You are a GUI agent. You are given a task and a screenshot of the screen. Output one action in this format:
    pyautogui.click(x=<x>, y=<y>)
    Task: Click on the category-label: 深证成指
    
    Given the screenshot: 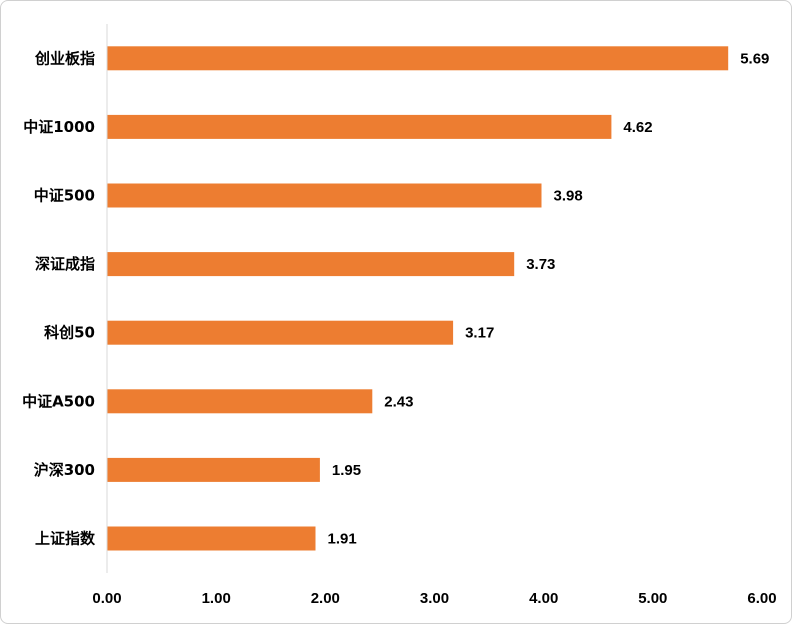 What is the action you would take?
    pyautogui.click(x=65, y=264)
    